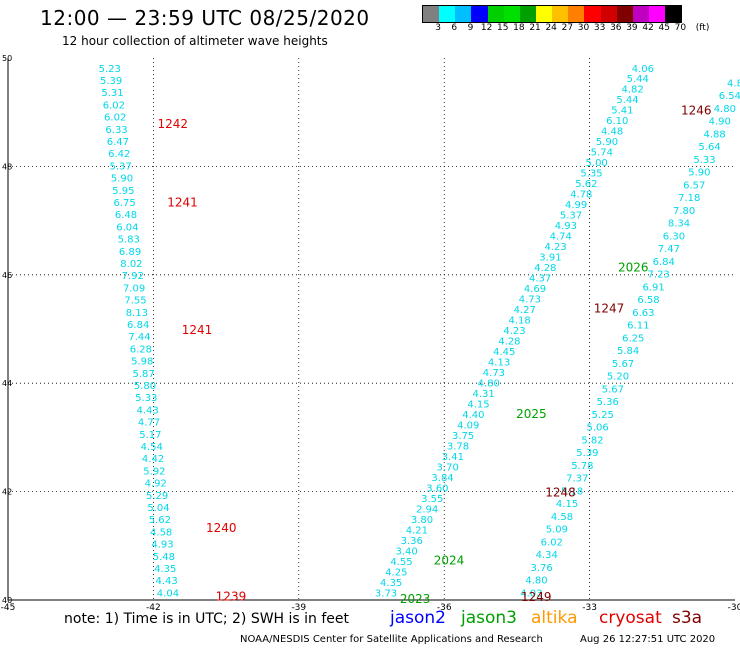  I want to click on wave-height-label: 5.87, so click(143, 374).